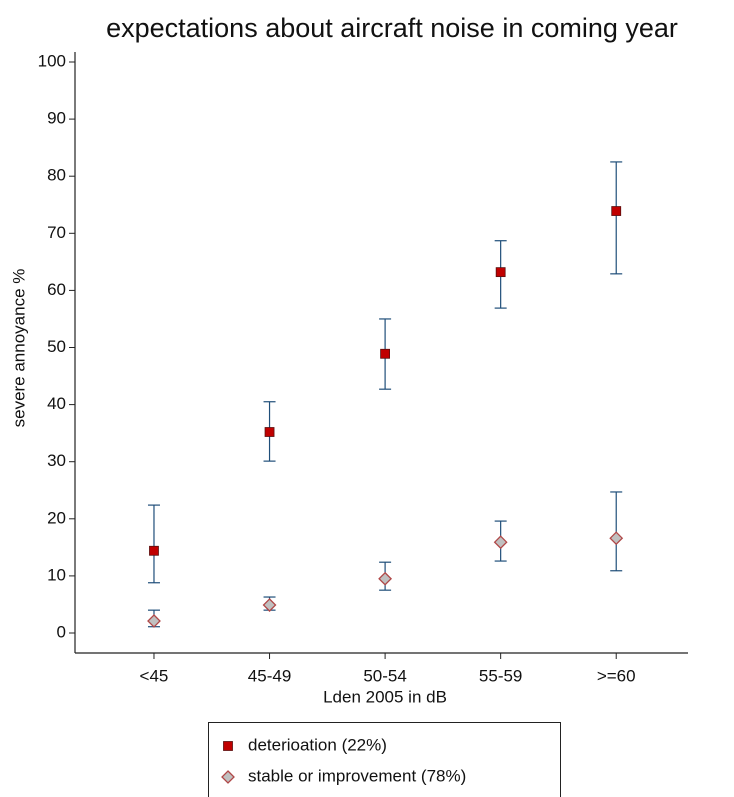 The width and height of the screenshot is (734, 797). I want to click on y-axis-label: severe annoyance %, so click(18, 348).